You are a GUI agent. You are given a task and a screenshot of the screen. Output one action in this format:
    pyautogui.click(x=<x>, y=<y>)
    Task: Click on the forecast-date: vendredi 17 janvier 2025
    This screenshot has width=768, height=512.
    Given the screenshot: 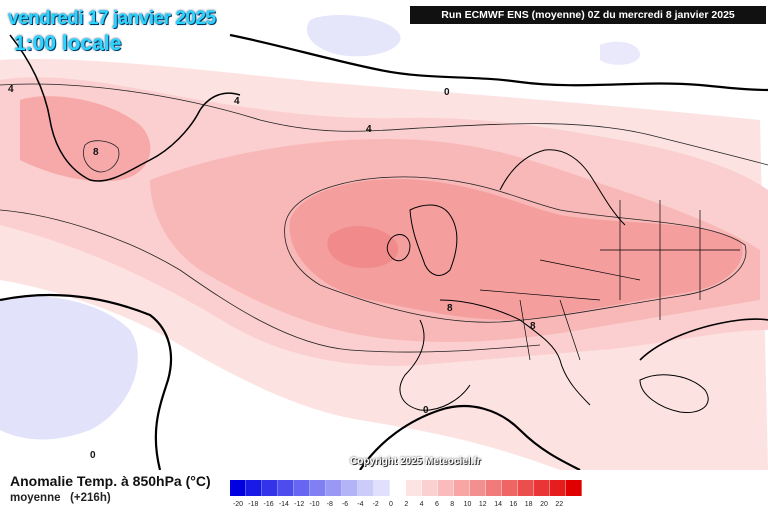 What is the action you would take?
    pyautogui.click(x=112, y=18)
    